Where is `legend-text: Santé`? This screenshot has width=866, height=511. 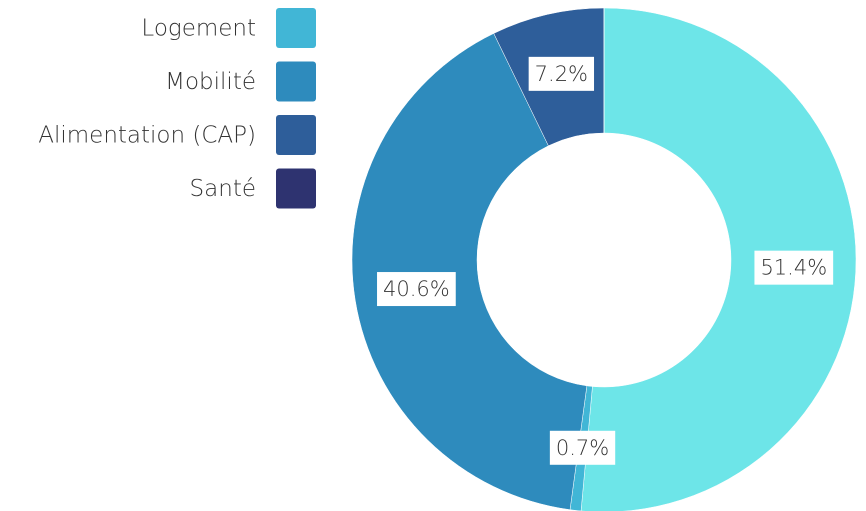
legend-text: Santé is located at coordinates (223, 189).